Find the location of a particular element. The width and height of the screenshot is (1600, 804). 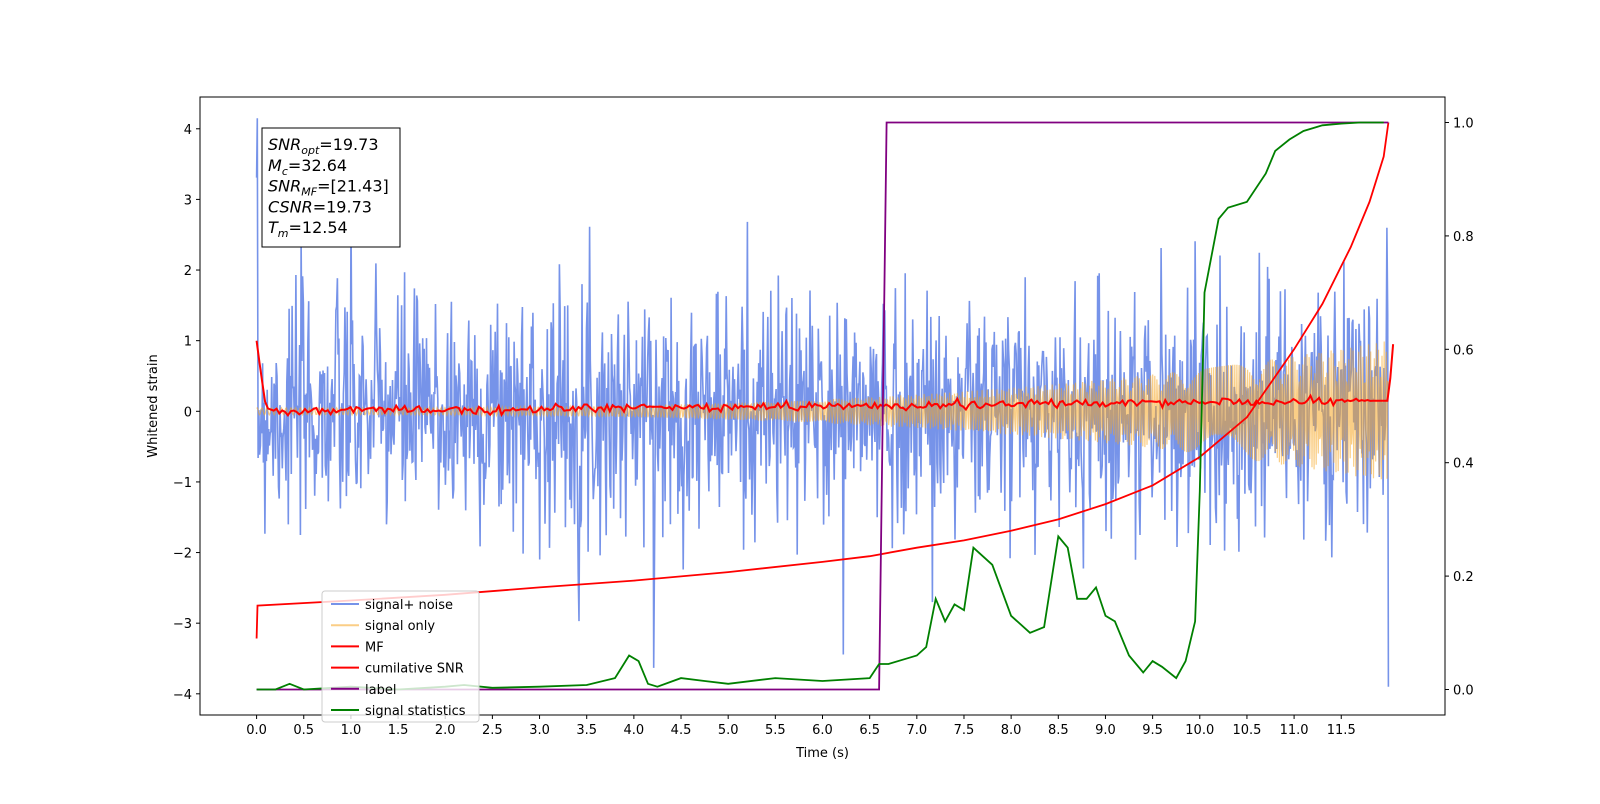

stats-annotation-subscript: opt is located at coordinates (310, 150).